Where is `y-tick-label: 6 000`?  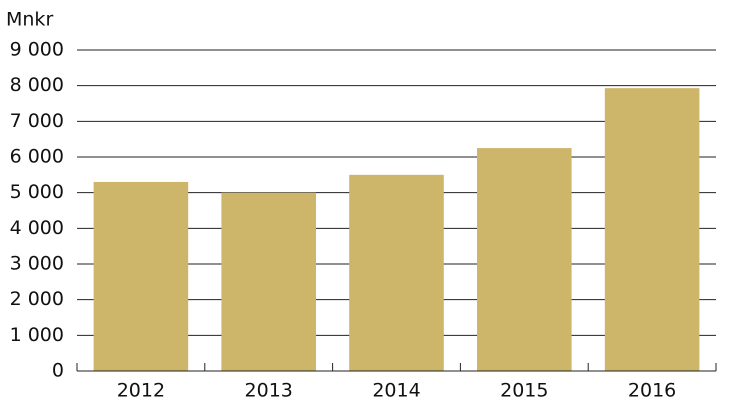
y-tick-label: 6 000 is located at coordinates (37, 157).